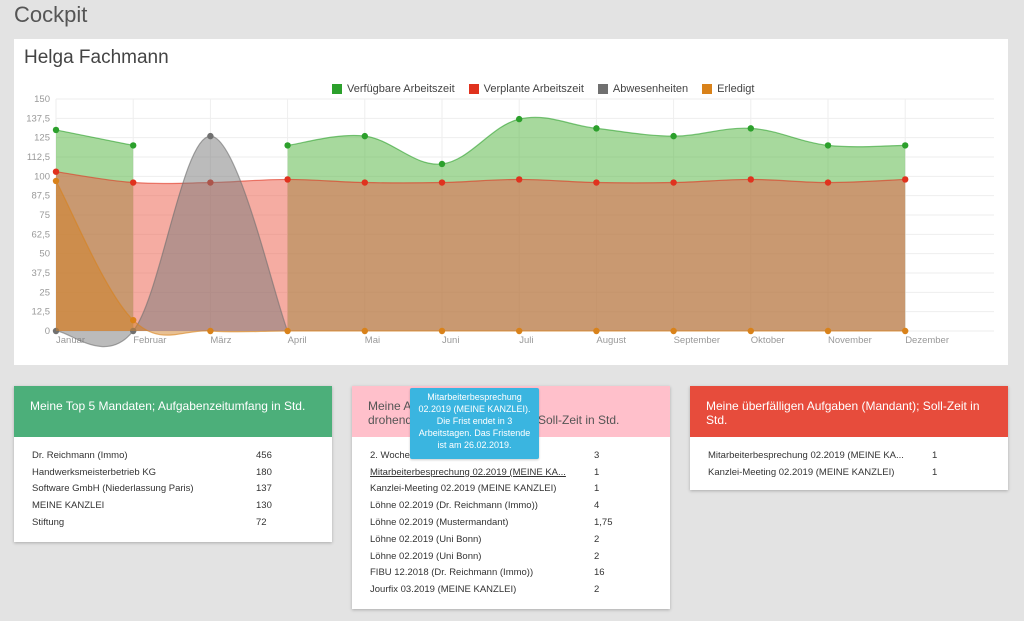 The image size is (1024, 621). What do you see at coordinates (393, 89) in the screenshot?
I see `legend-item-verfuegbar: Verfügbare Arbeitszeit` at bounding box center [393, 89].